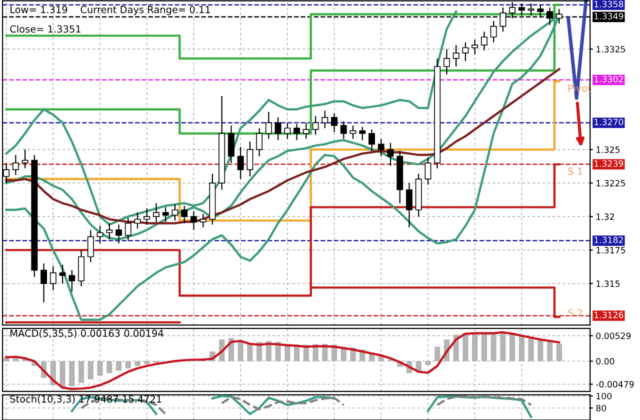  Describe the element at coordinates (601, 408) in the screenshot. I see `y-tick-label: 80` at that location.